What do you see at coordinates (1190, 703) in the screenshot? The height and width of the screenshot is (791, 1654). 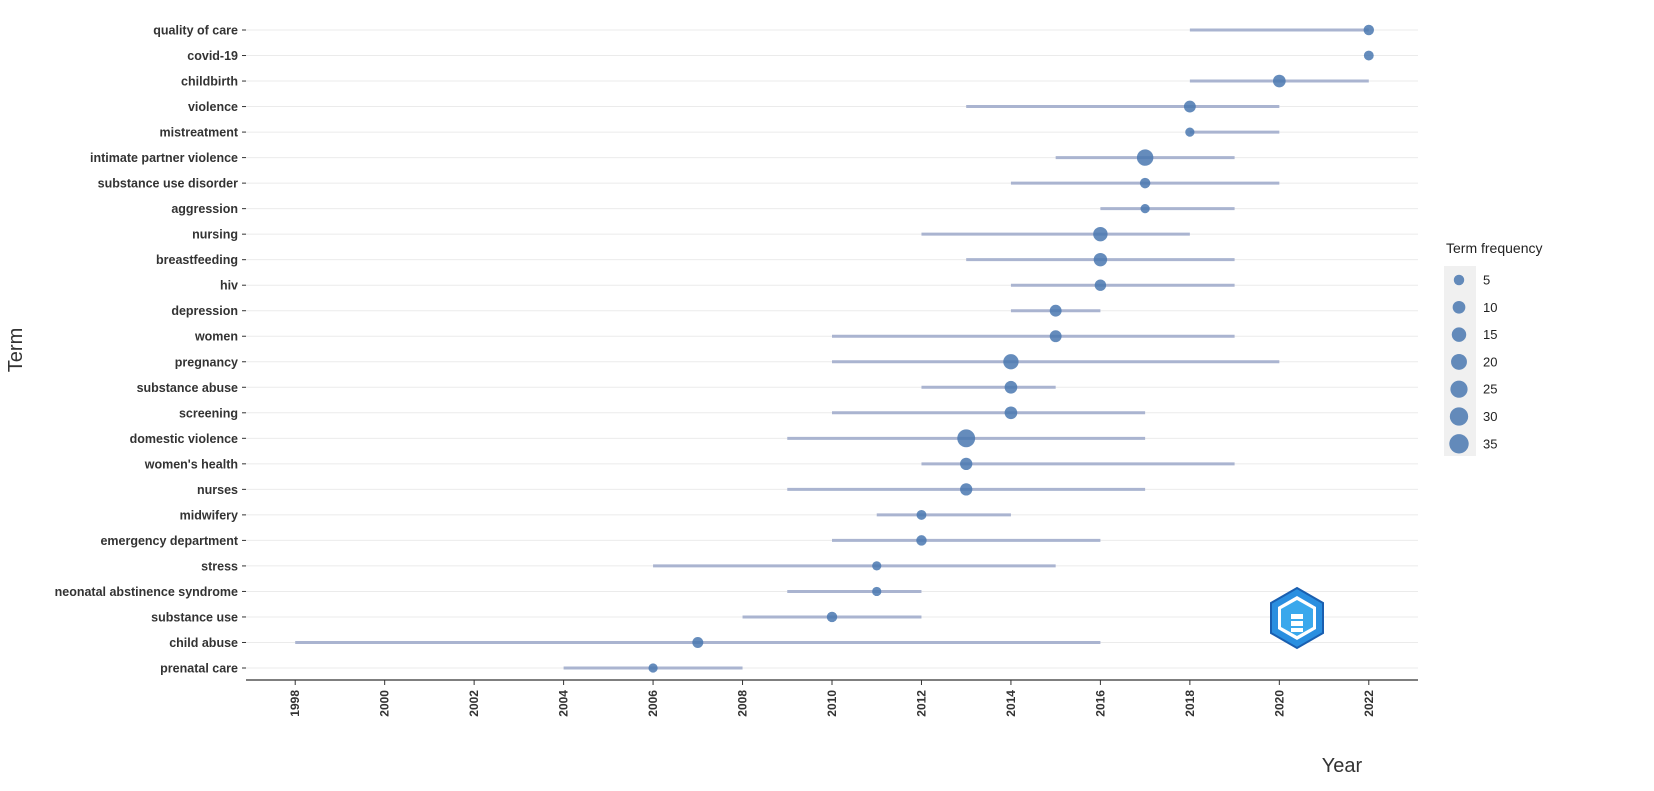 I see `x-tick-label: 2018` at bounding box center [1190, 703].